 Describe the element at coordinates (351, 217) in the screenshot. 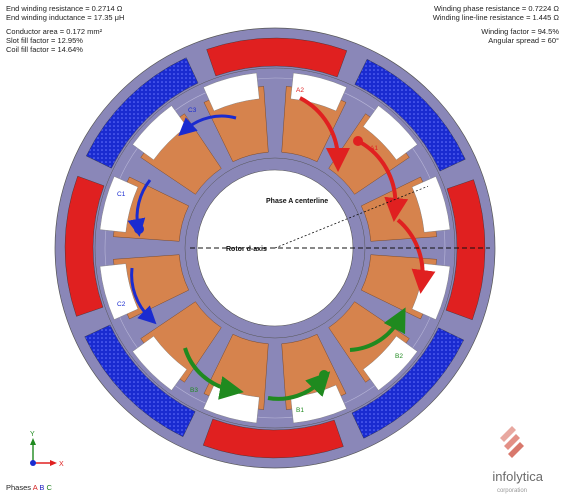

I see `phase-a-centerline-line` at that location.